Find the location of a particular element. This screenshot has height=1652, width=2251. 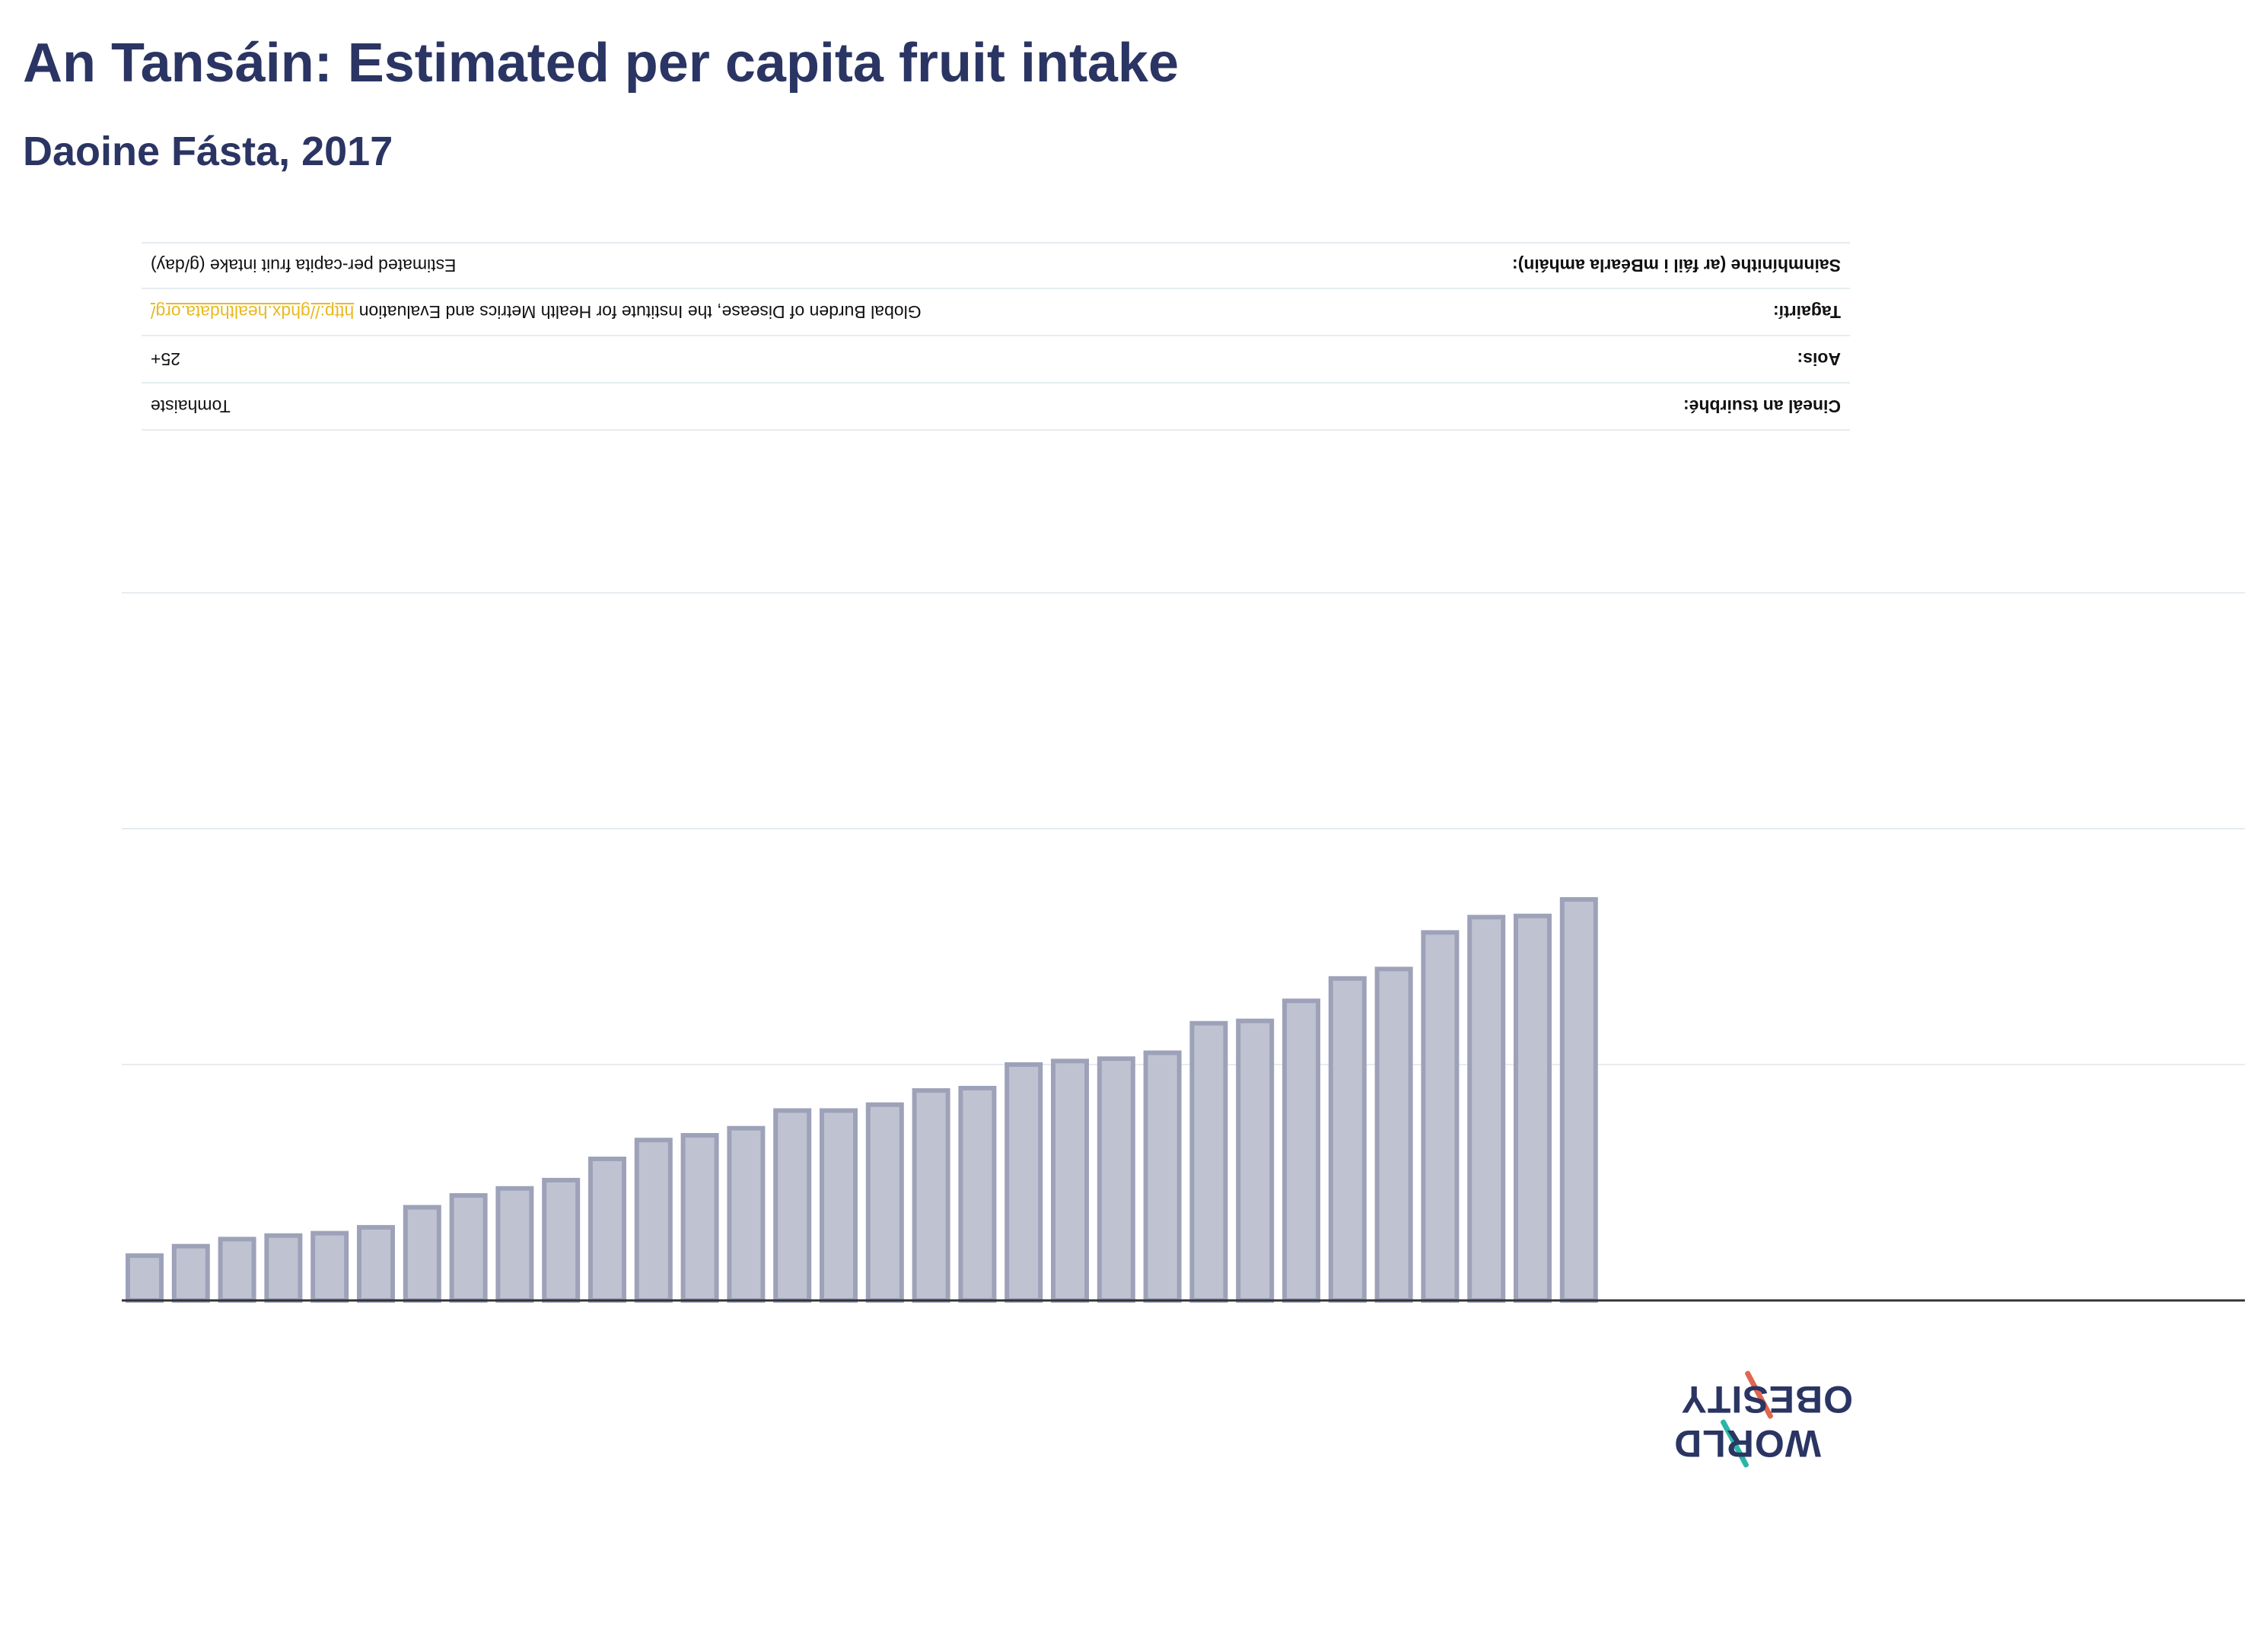

info-row-age: Aois: 25+ is located at coordinates (996, 360).